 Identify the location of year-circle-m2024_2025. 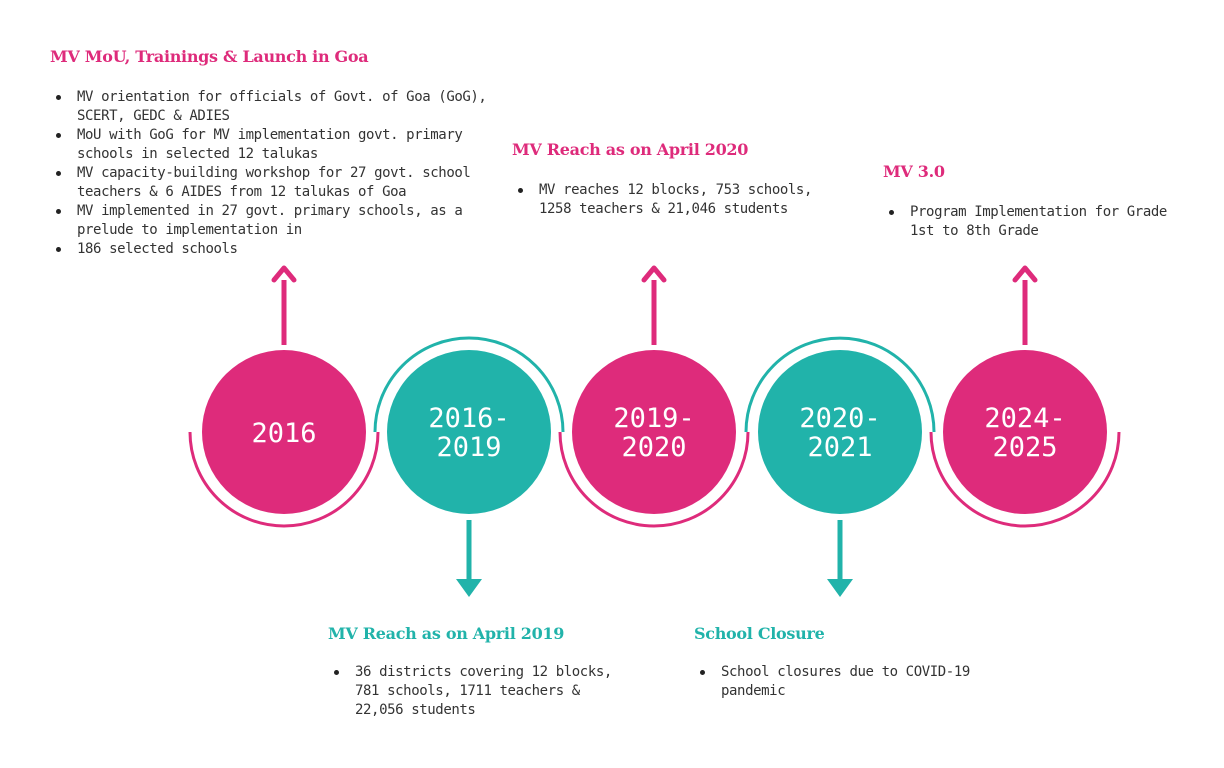
(1025, 432).